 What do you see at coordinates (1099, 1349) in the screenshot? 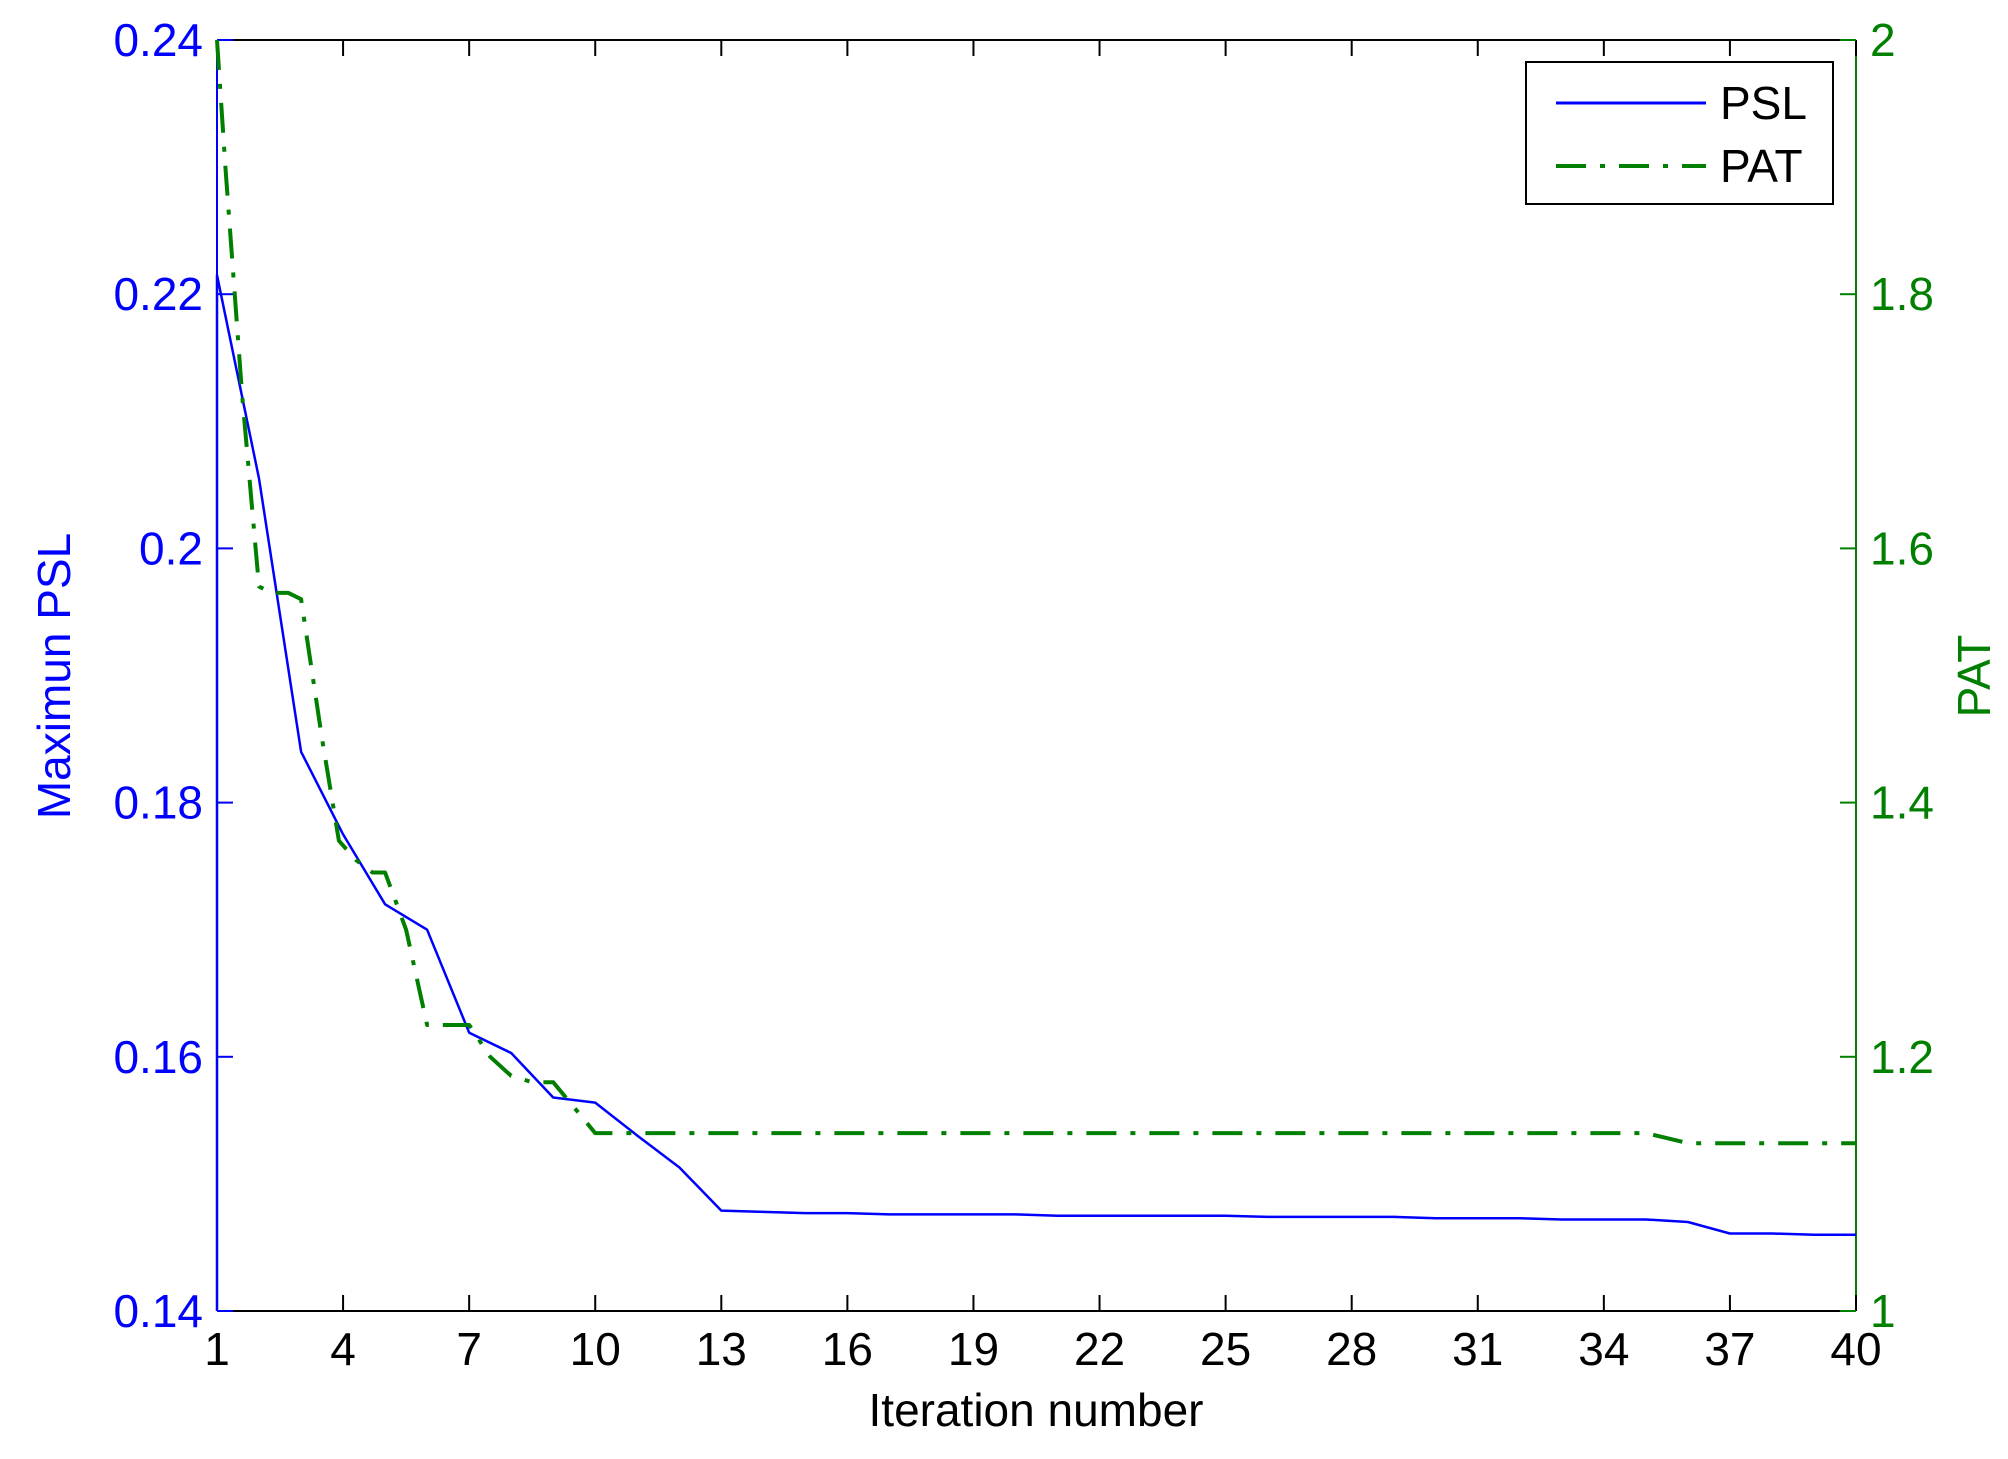
I see `x-tick-label: 22` at bounding box center [1099, 1349].